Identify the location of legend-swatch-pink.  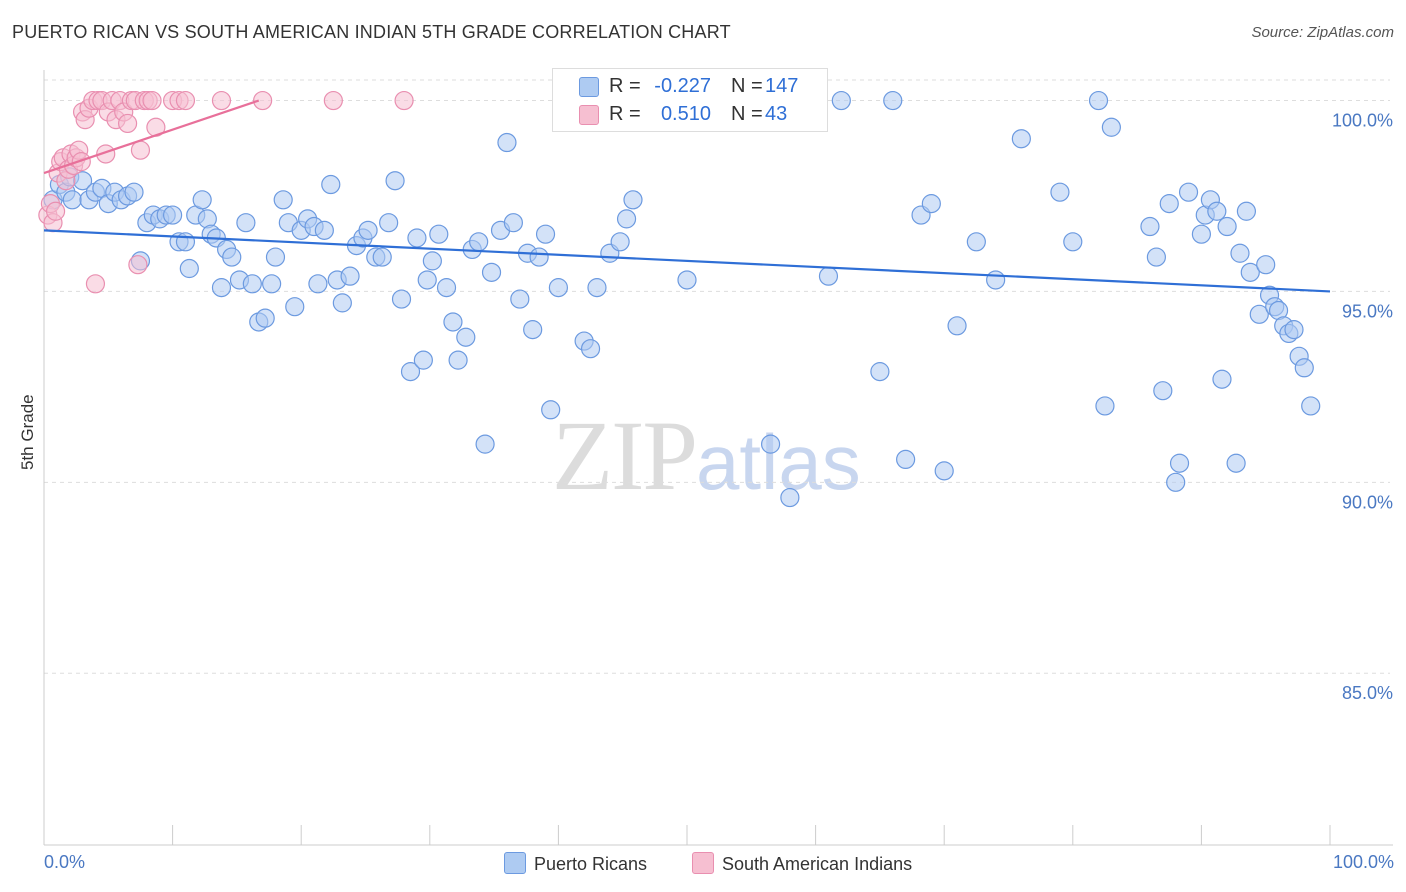
(589, 115).